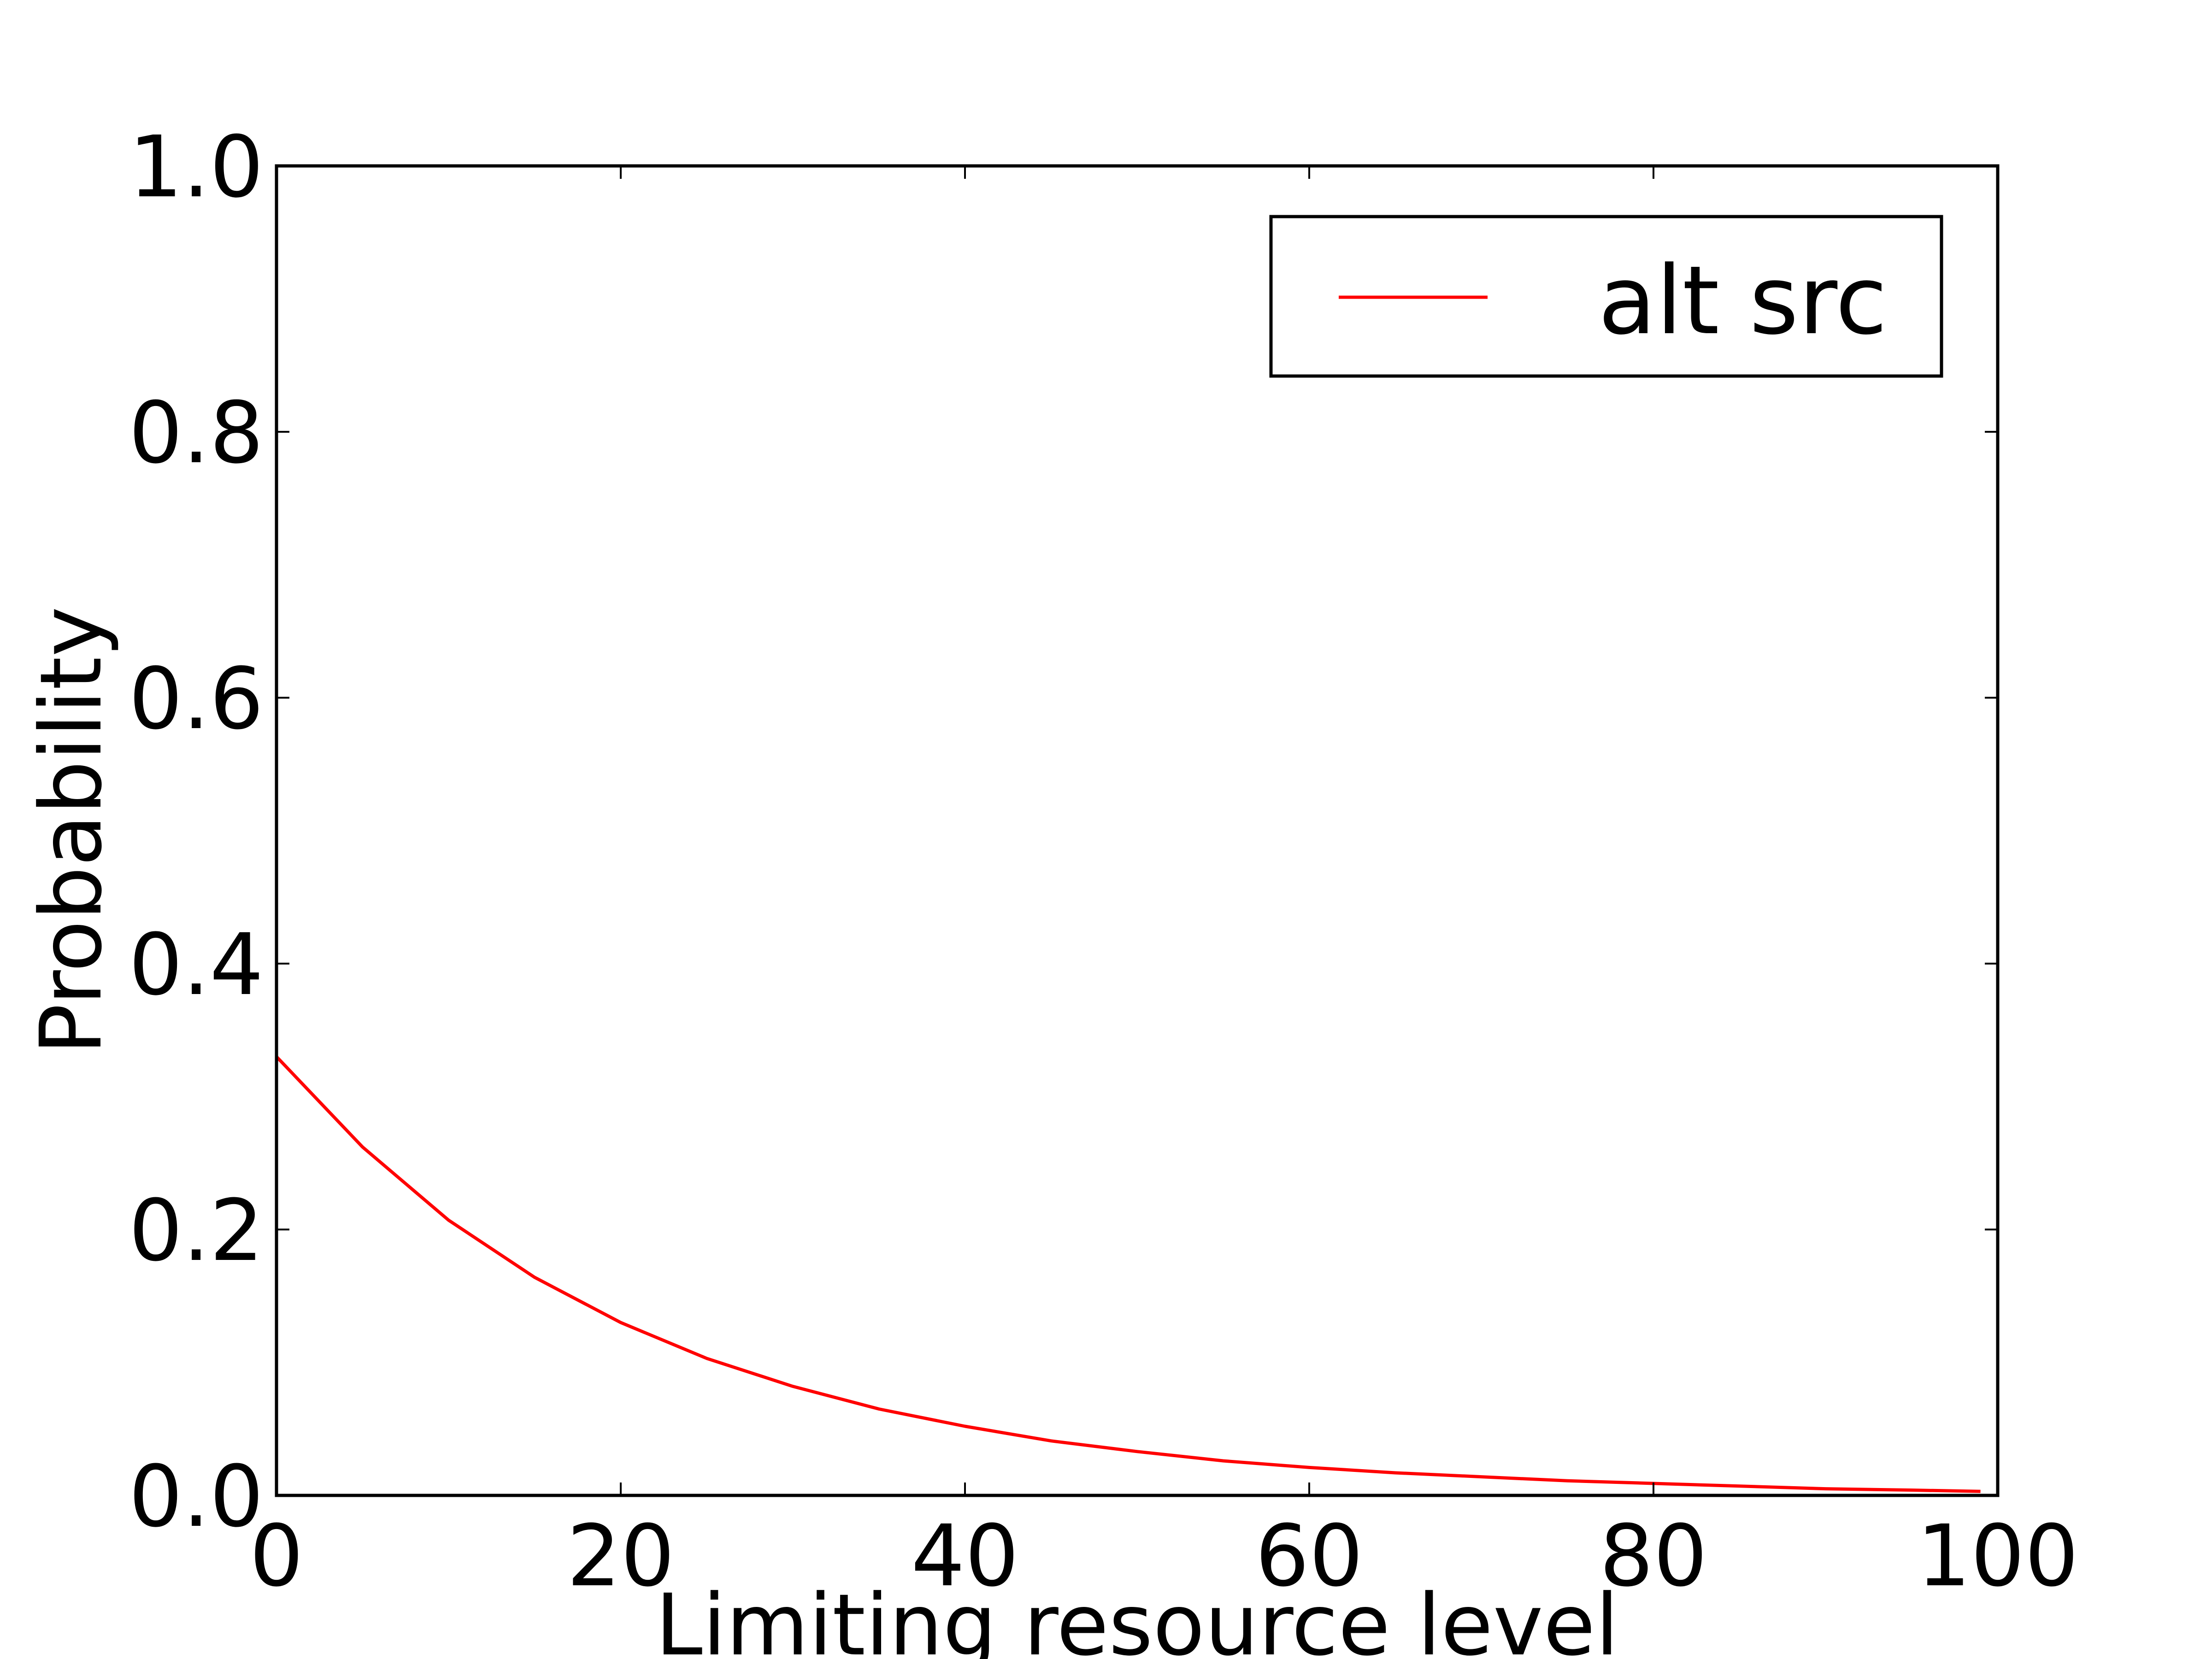 The height and width of the screenshot is (1659, 2212). I want to click on x-tick-label: 20, so click(621, 1556).